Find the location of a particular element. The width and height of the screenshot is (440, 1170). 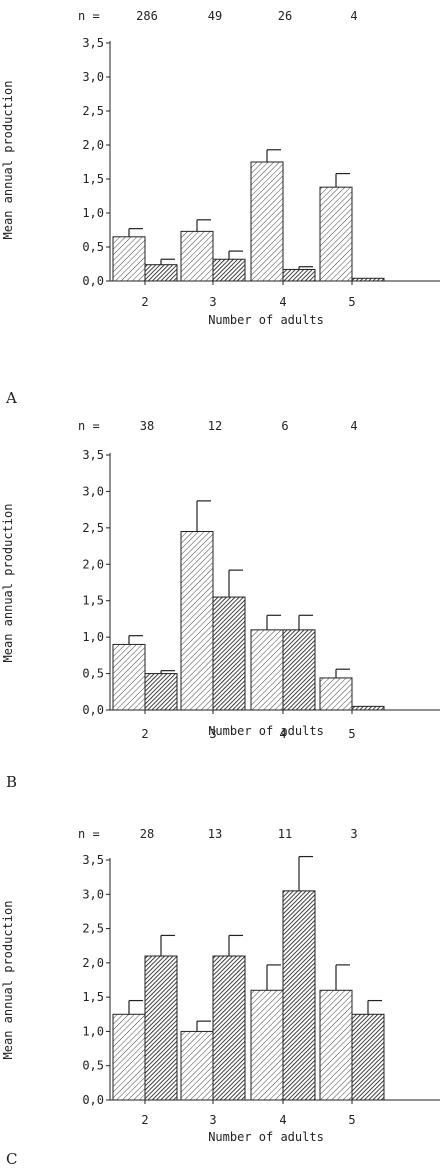

n-value: 28 is located at coordinates (147, 834).